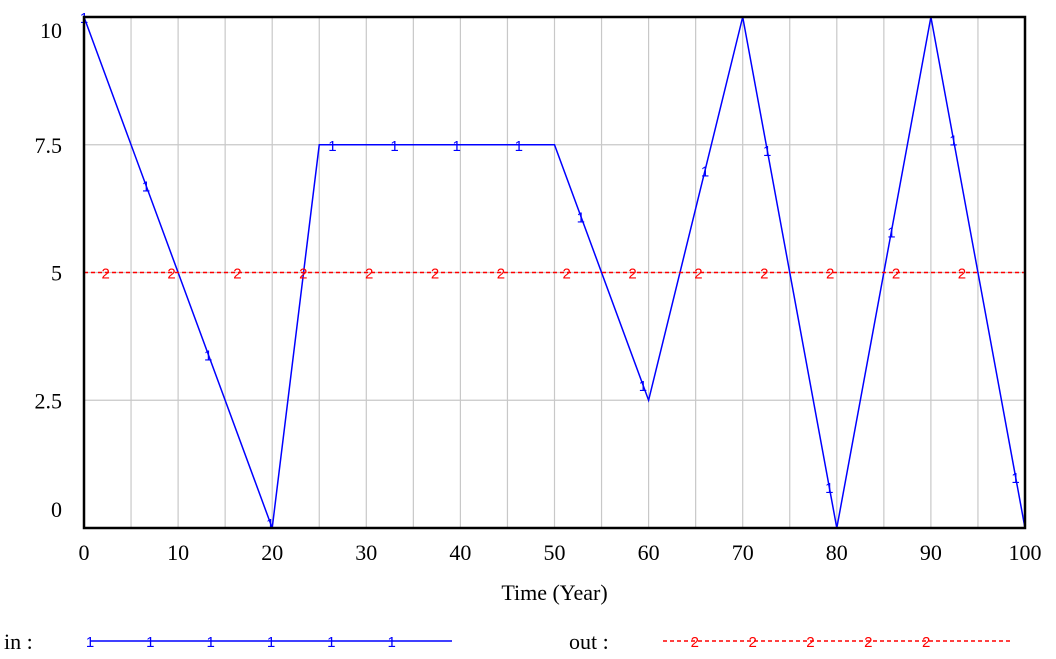 The image size is (1056, 659). I want to click on x-axis-title: Time (Year), so click(554, 592).